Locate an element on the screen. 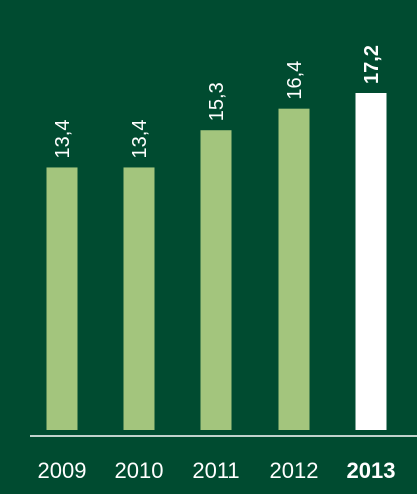 The image size is (417, 494). value-label-2010: 13,4 is located at coordinates (140, 139).